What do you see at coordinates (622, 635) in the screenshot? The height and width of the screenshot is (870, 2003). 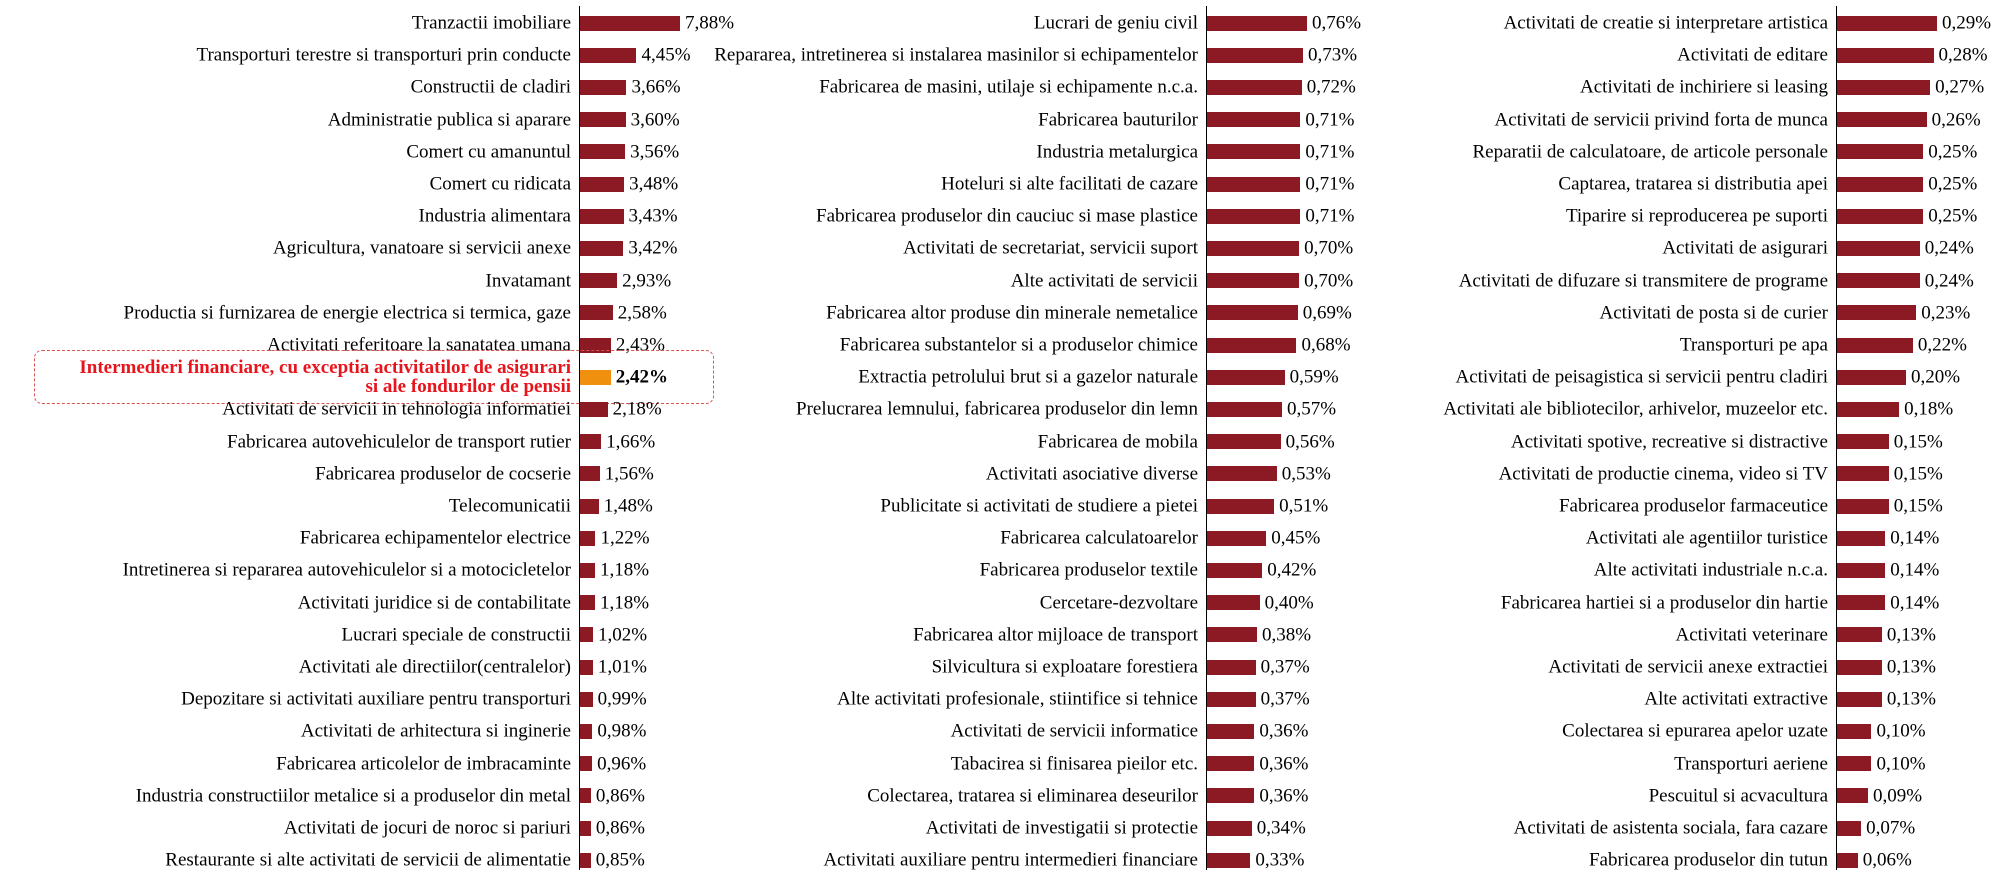 I see `value-label: 1,02%` at bounding box center [622, 635].